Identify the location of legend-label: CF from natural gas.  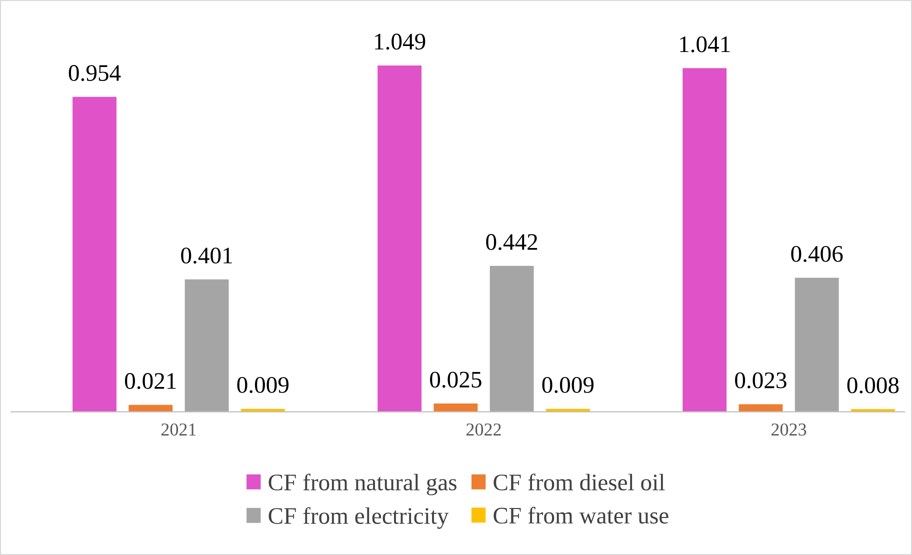
(362, 485).